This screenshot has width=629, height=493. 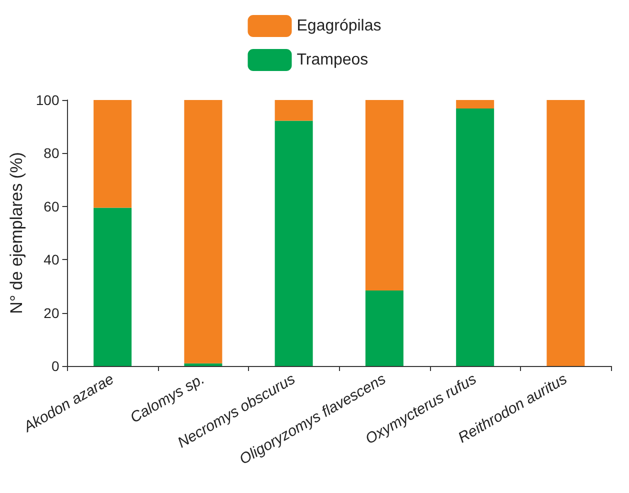 I want to click on y-tick-label: 20, so click(x=52, y=312).